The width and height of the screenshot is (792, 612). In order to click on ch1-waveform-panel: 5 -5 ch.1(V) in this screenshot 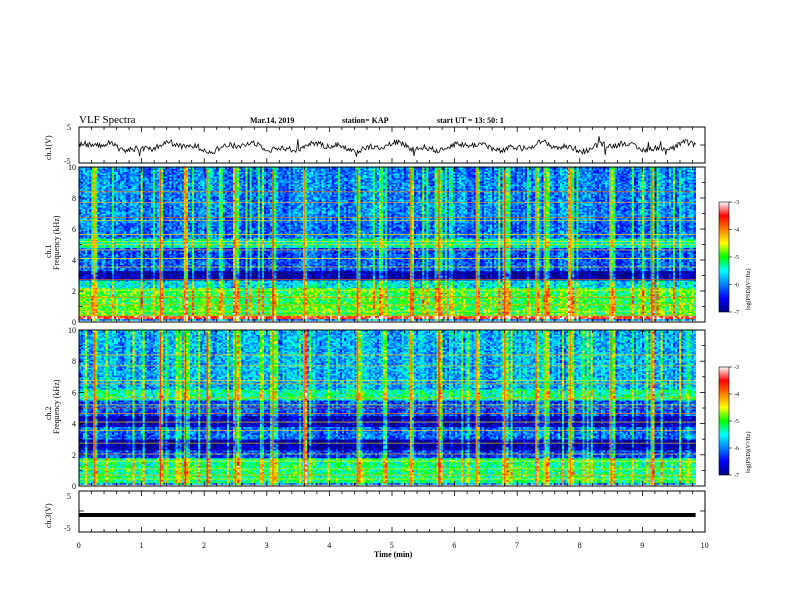, I will do `click(374, 144)`.